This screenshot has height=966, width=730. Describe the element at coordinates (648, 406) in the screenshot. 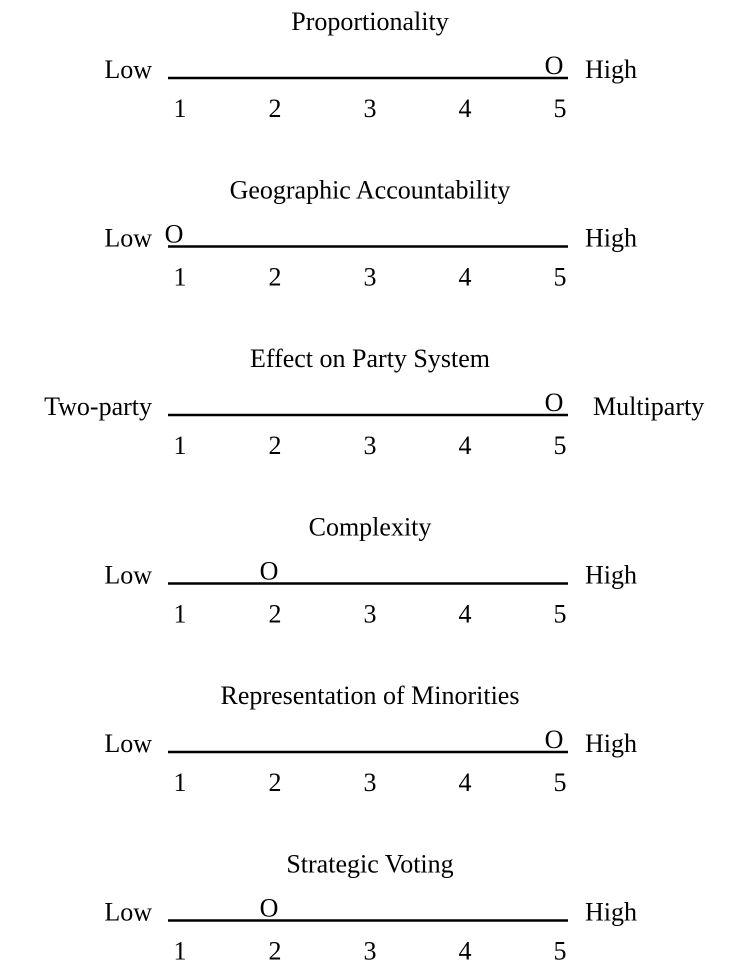

I see `high-label: Multiparty` at that location.